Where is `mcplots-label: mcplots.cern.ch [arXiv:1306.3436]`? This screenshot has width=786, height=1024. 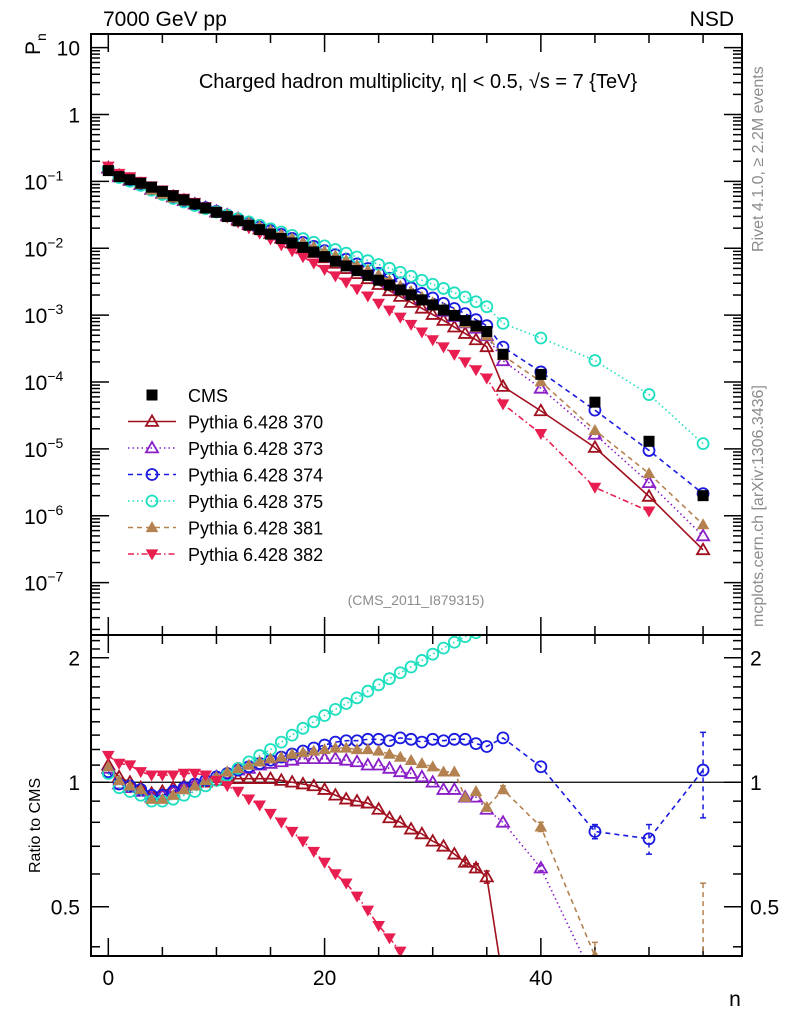
mcplots-label: mcplots.cern.ch [arXiv:1306.3436] is located at coordinates (758, 506).